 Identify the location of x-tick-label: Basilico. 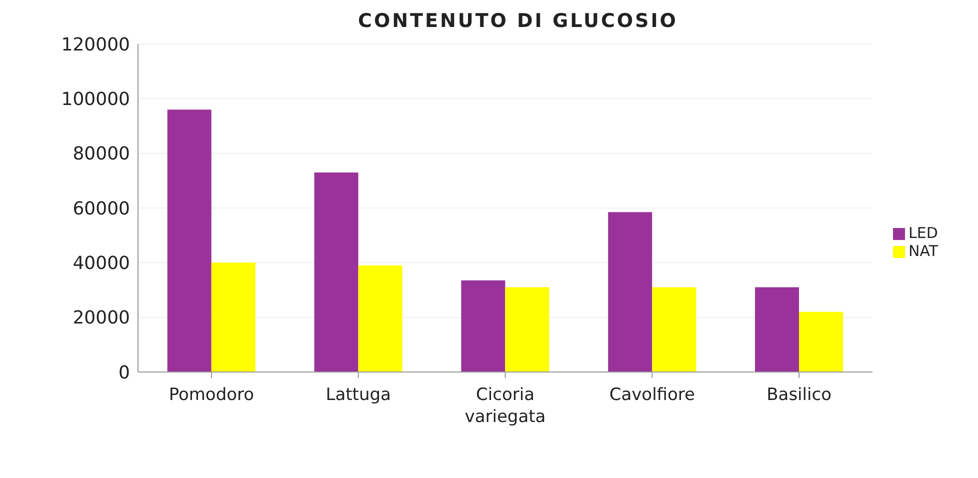
(799, 395).